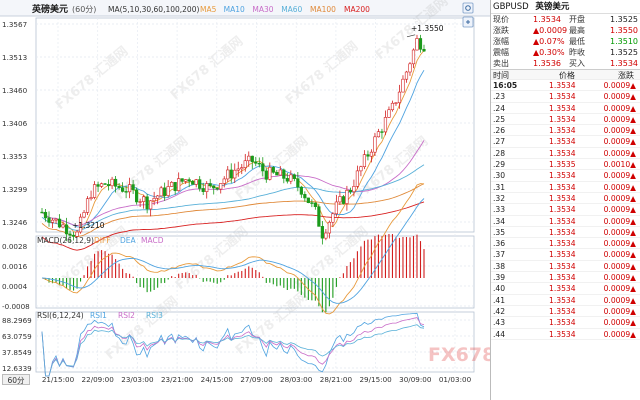  I want to click on rsi-label: RSI(6,12,24), so click(60, 315).